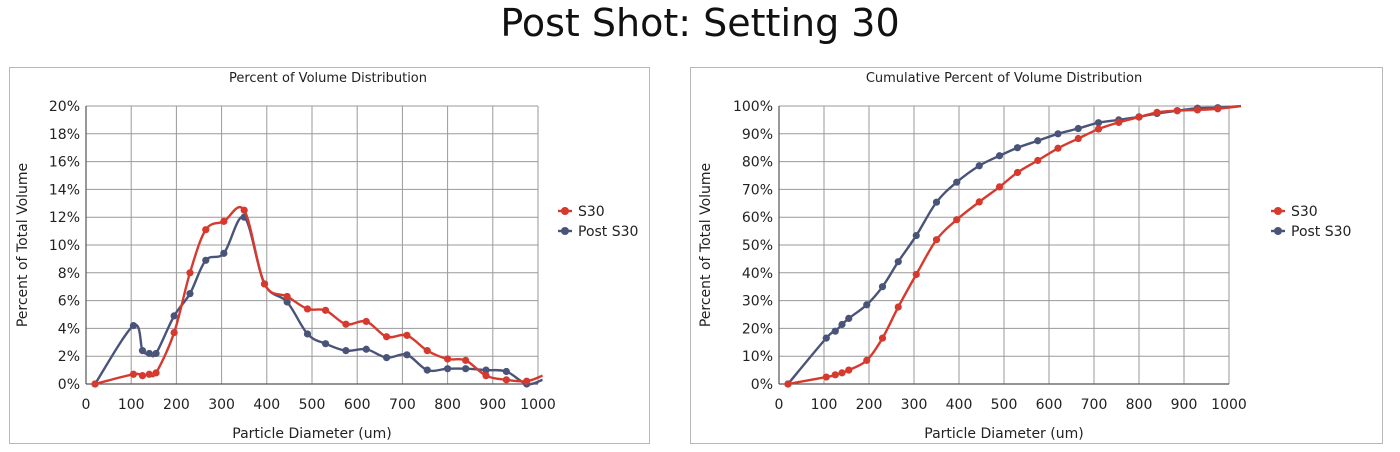  What do you see at coordinates (64, 163) in the screenshot?
I see `y-tick-label: 16%` at bounding box center [64, 163].